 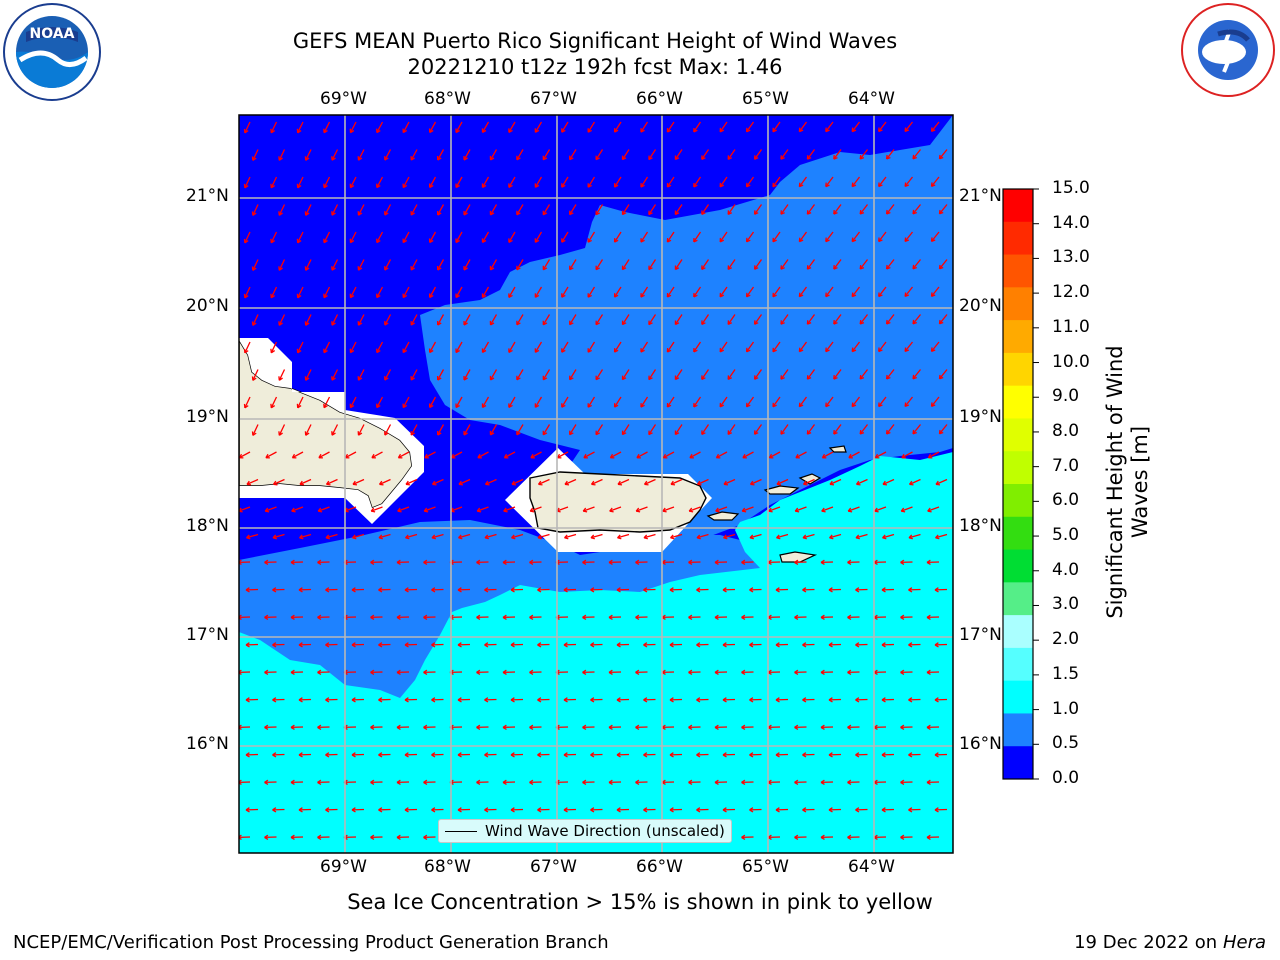 What do you see at coordinates (765, 99) in the screenshot?
I see `lon-label-top: 65°W` at bounding box center [765, 99].